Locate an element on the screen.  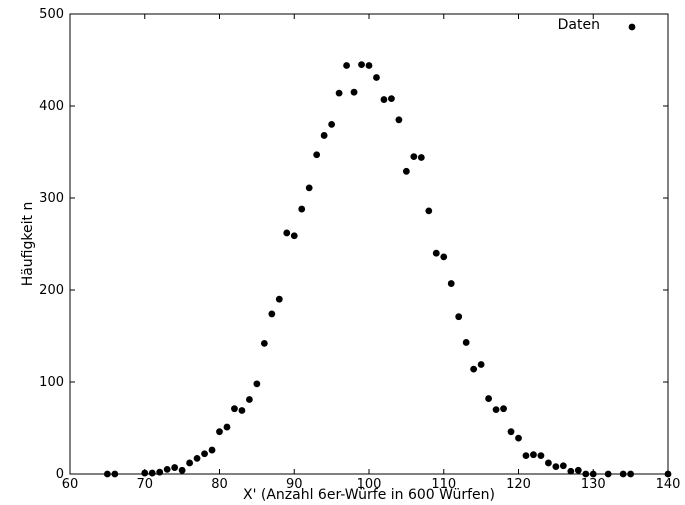
y-tick-label: 400 is located at coordinates (51, 106).